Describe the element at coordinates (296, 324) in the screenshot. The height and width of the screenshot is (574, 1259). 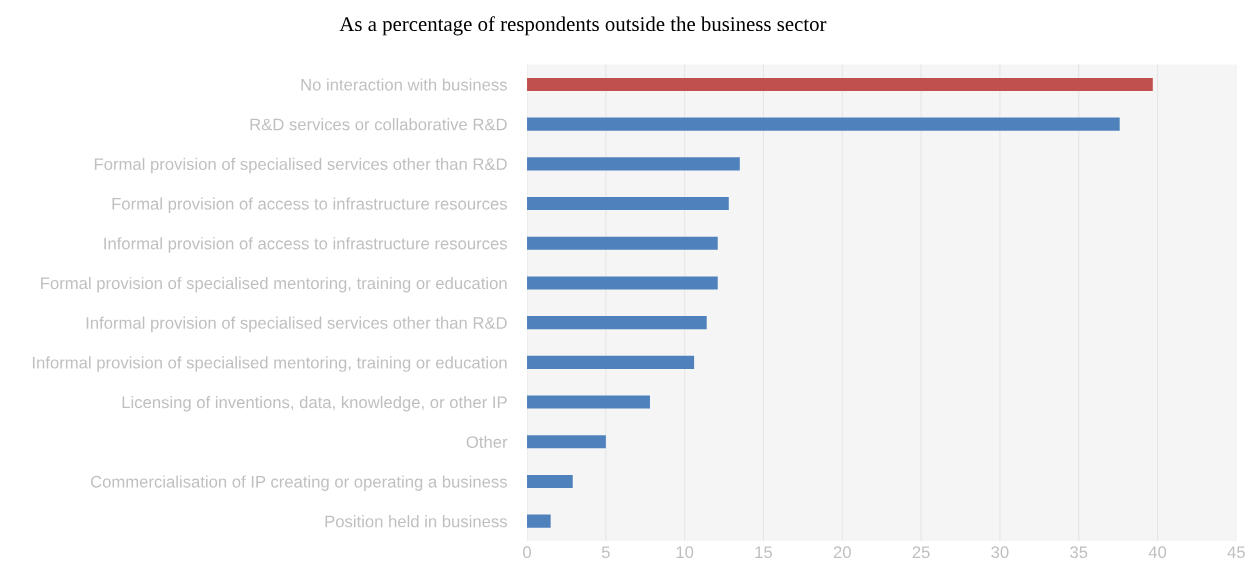
I see `y-tick-label: Informal provision of specialised services other than R&D` at that location.